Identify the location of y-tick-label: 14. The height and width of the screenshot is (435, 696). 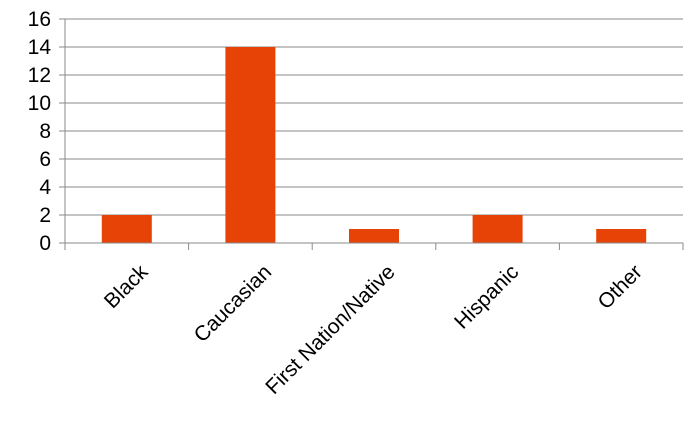
(40, 47).